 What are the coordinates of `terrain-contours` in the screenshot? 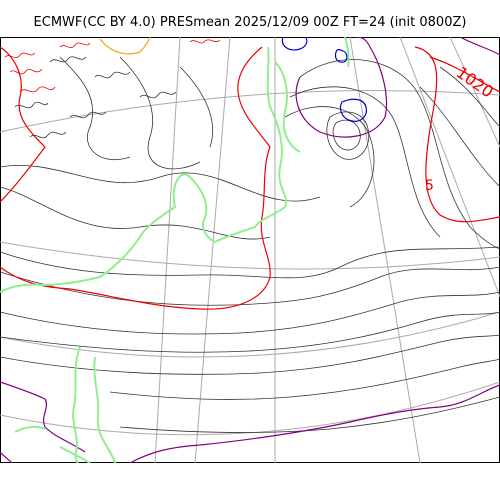 It's located at (112, 89).